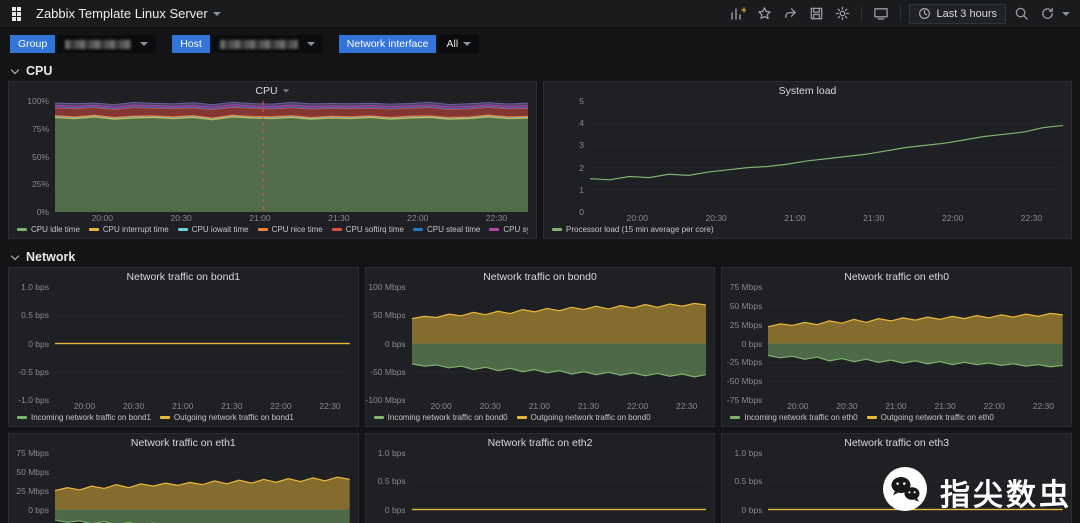 This screenshot has height=523, width=1080. What do you see at coordinates (905, 491) in the screenshot?
I see `wechat-logo-icon` at bounding box center [905, 491].